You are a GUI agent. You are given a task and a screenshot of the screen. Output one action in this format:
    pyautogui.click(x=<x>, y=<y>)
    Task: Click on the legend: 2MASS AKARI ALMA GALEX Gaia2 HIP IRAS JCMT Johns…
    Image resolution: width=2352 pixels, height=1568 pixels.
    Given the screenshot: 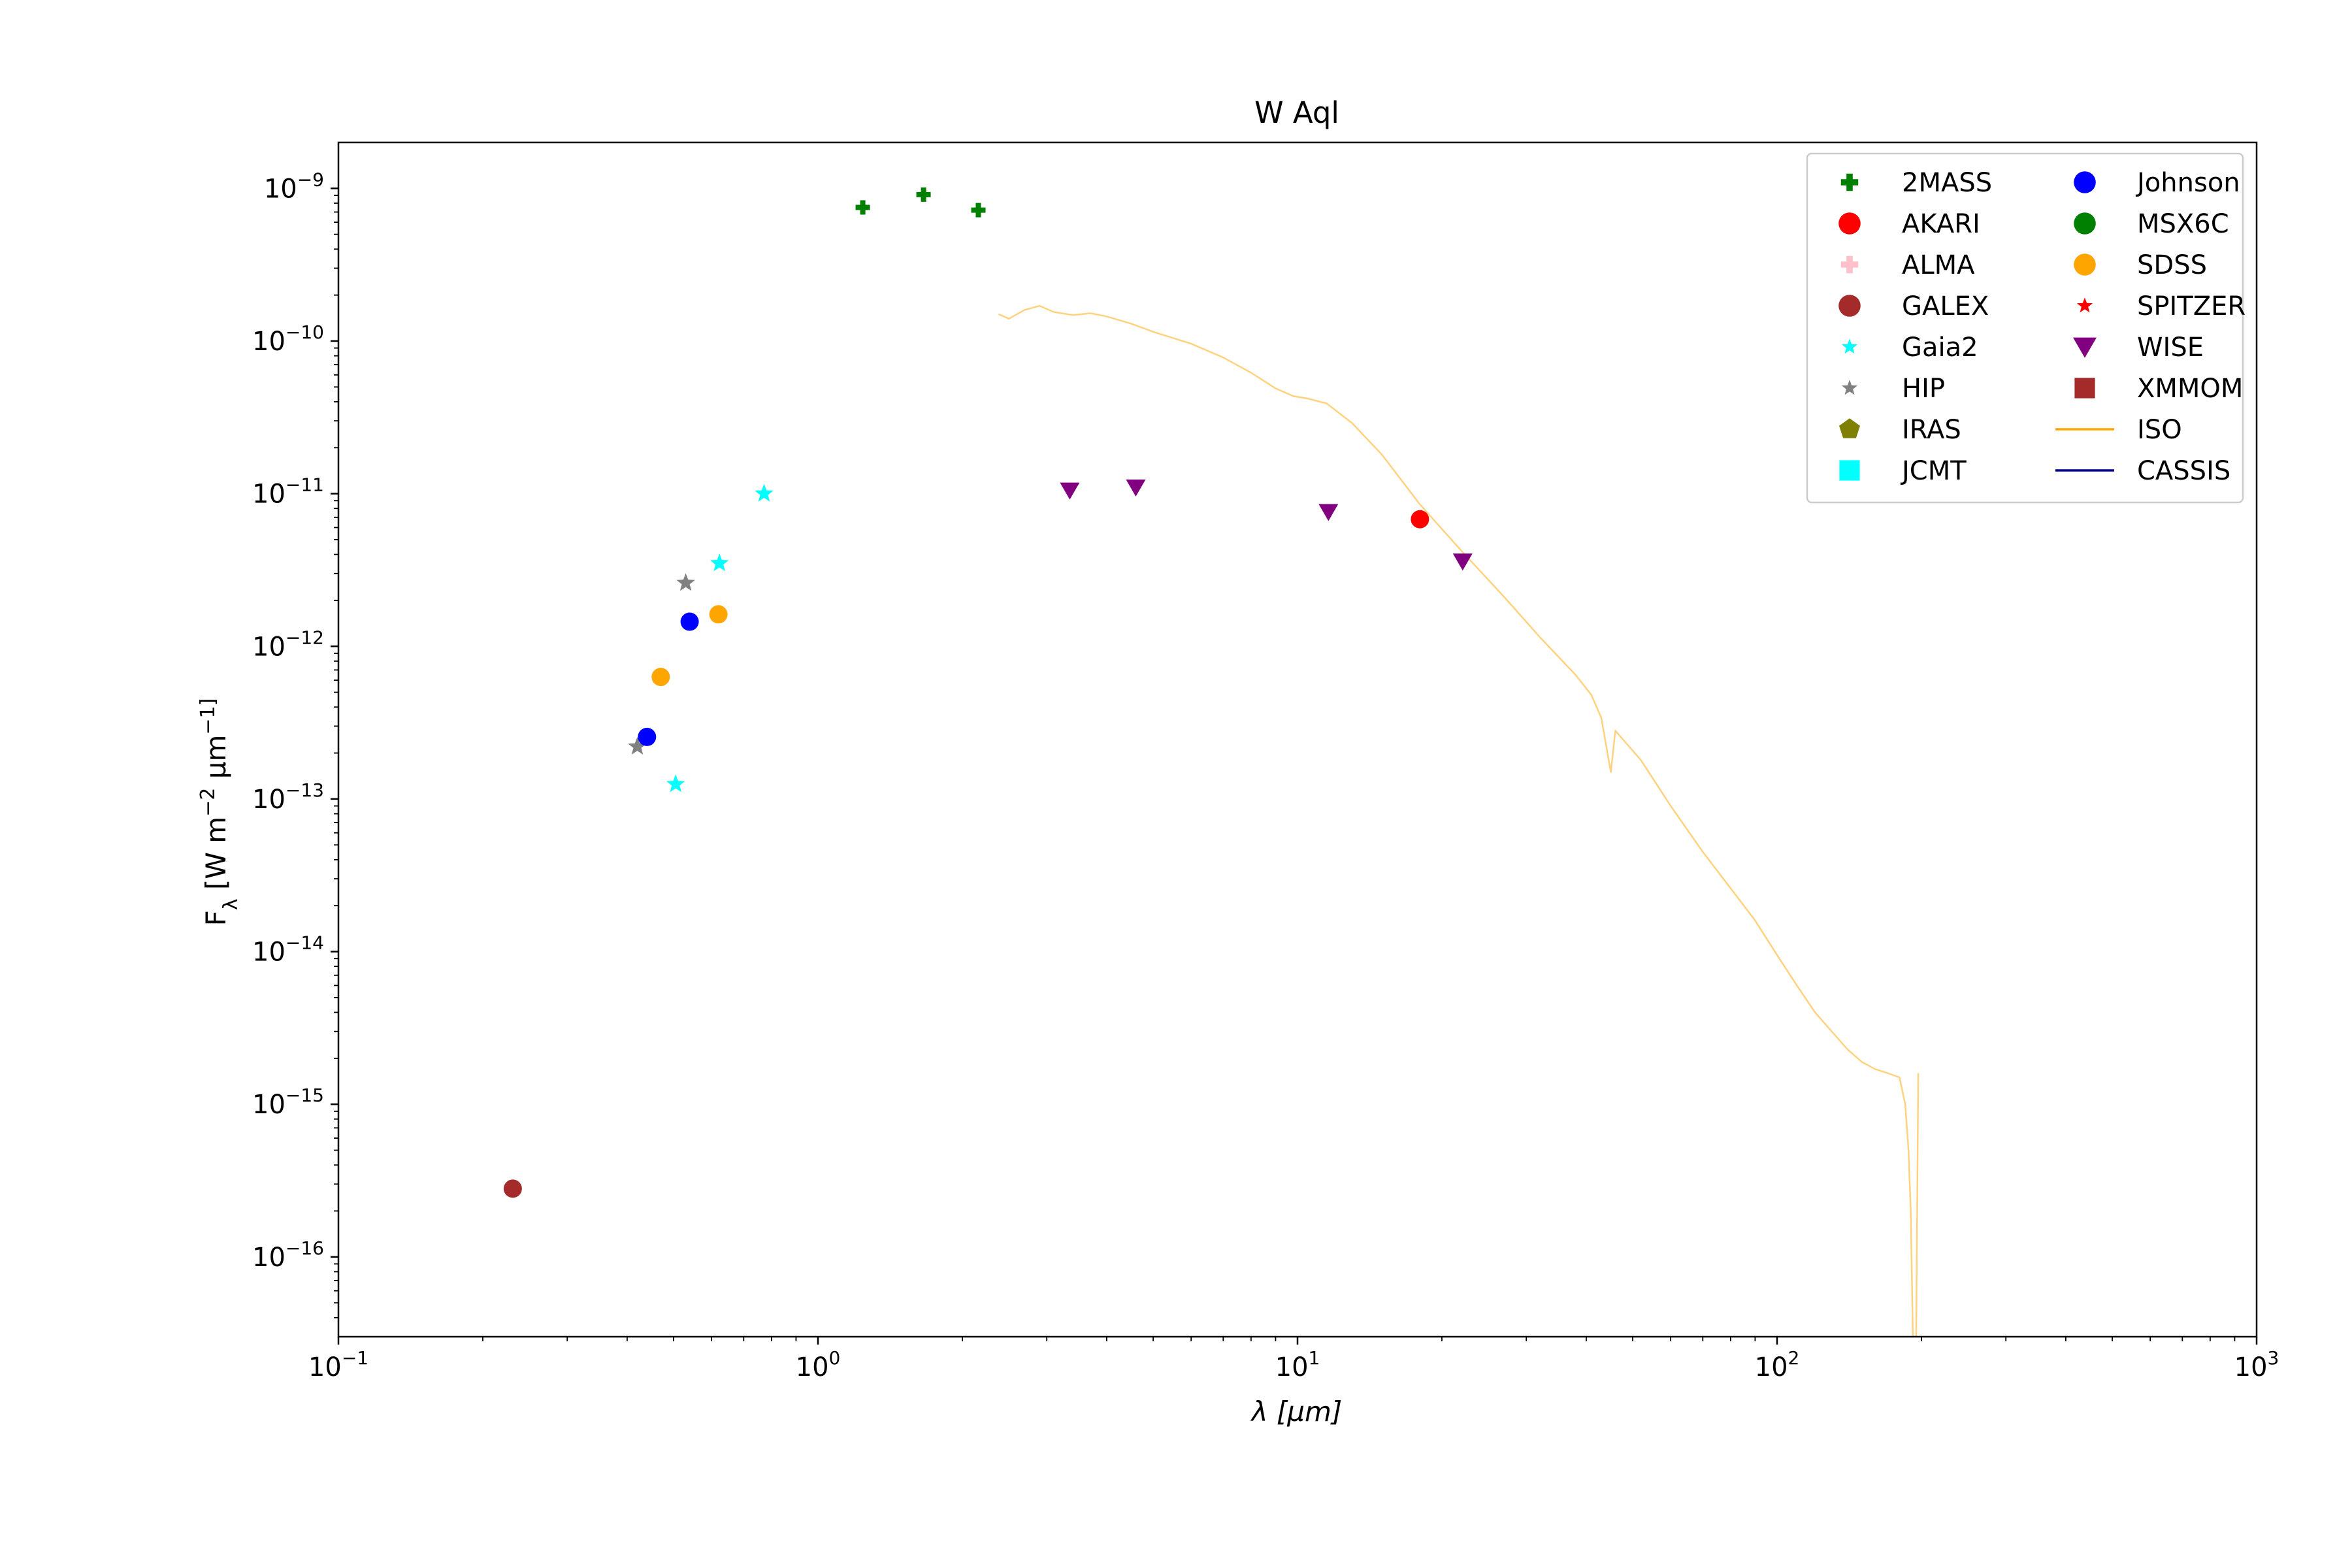 What is the action you would take?
    pyautogui.click(x=2026, y=328)
    